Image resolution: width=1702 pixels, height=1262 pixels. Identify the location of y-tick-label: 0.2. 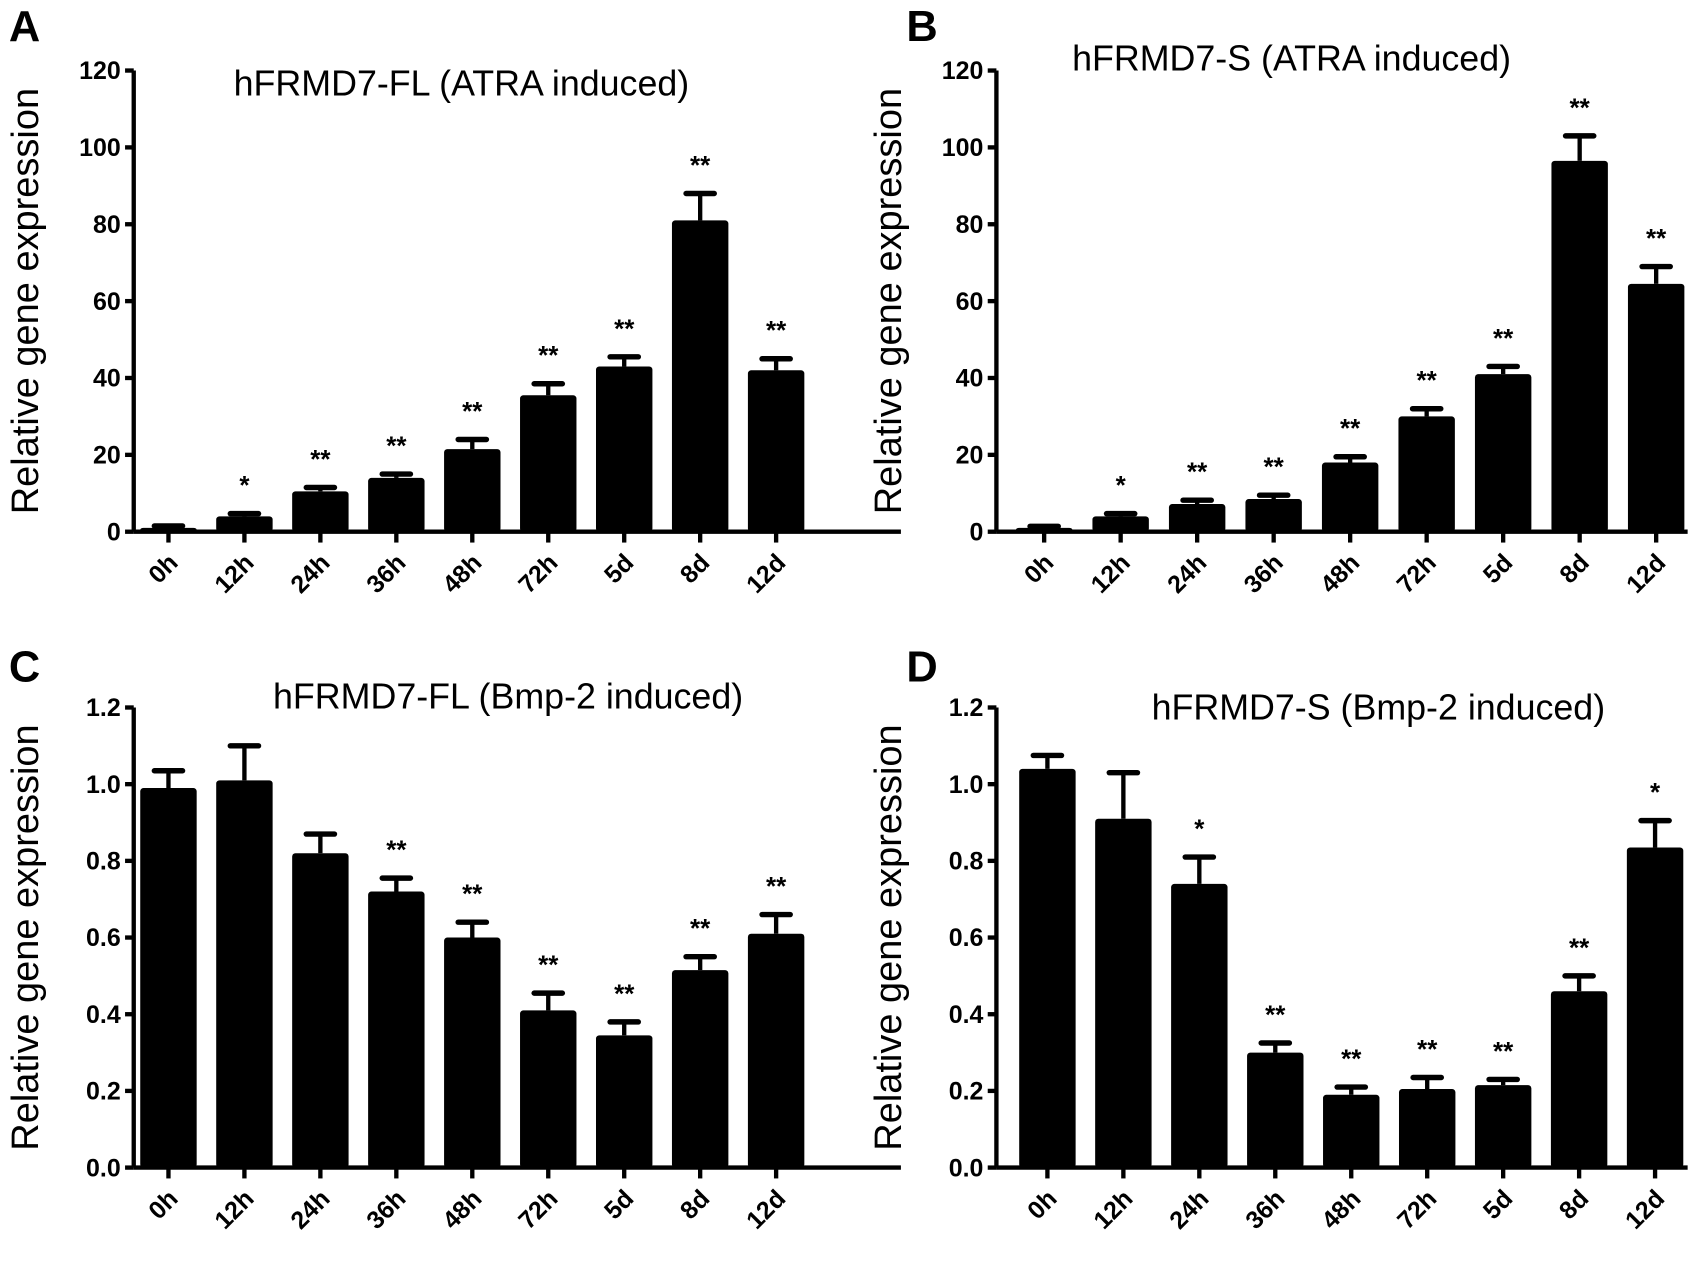
(103, 1092).